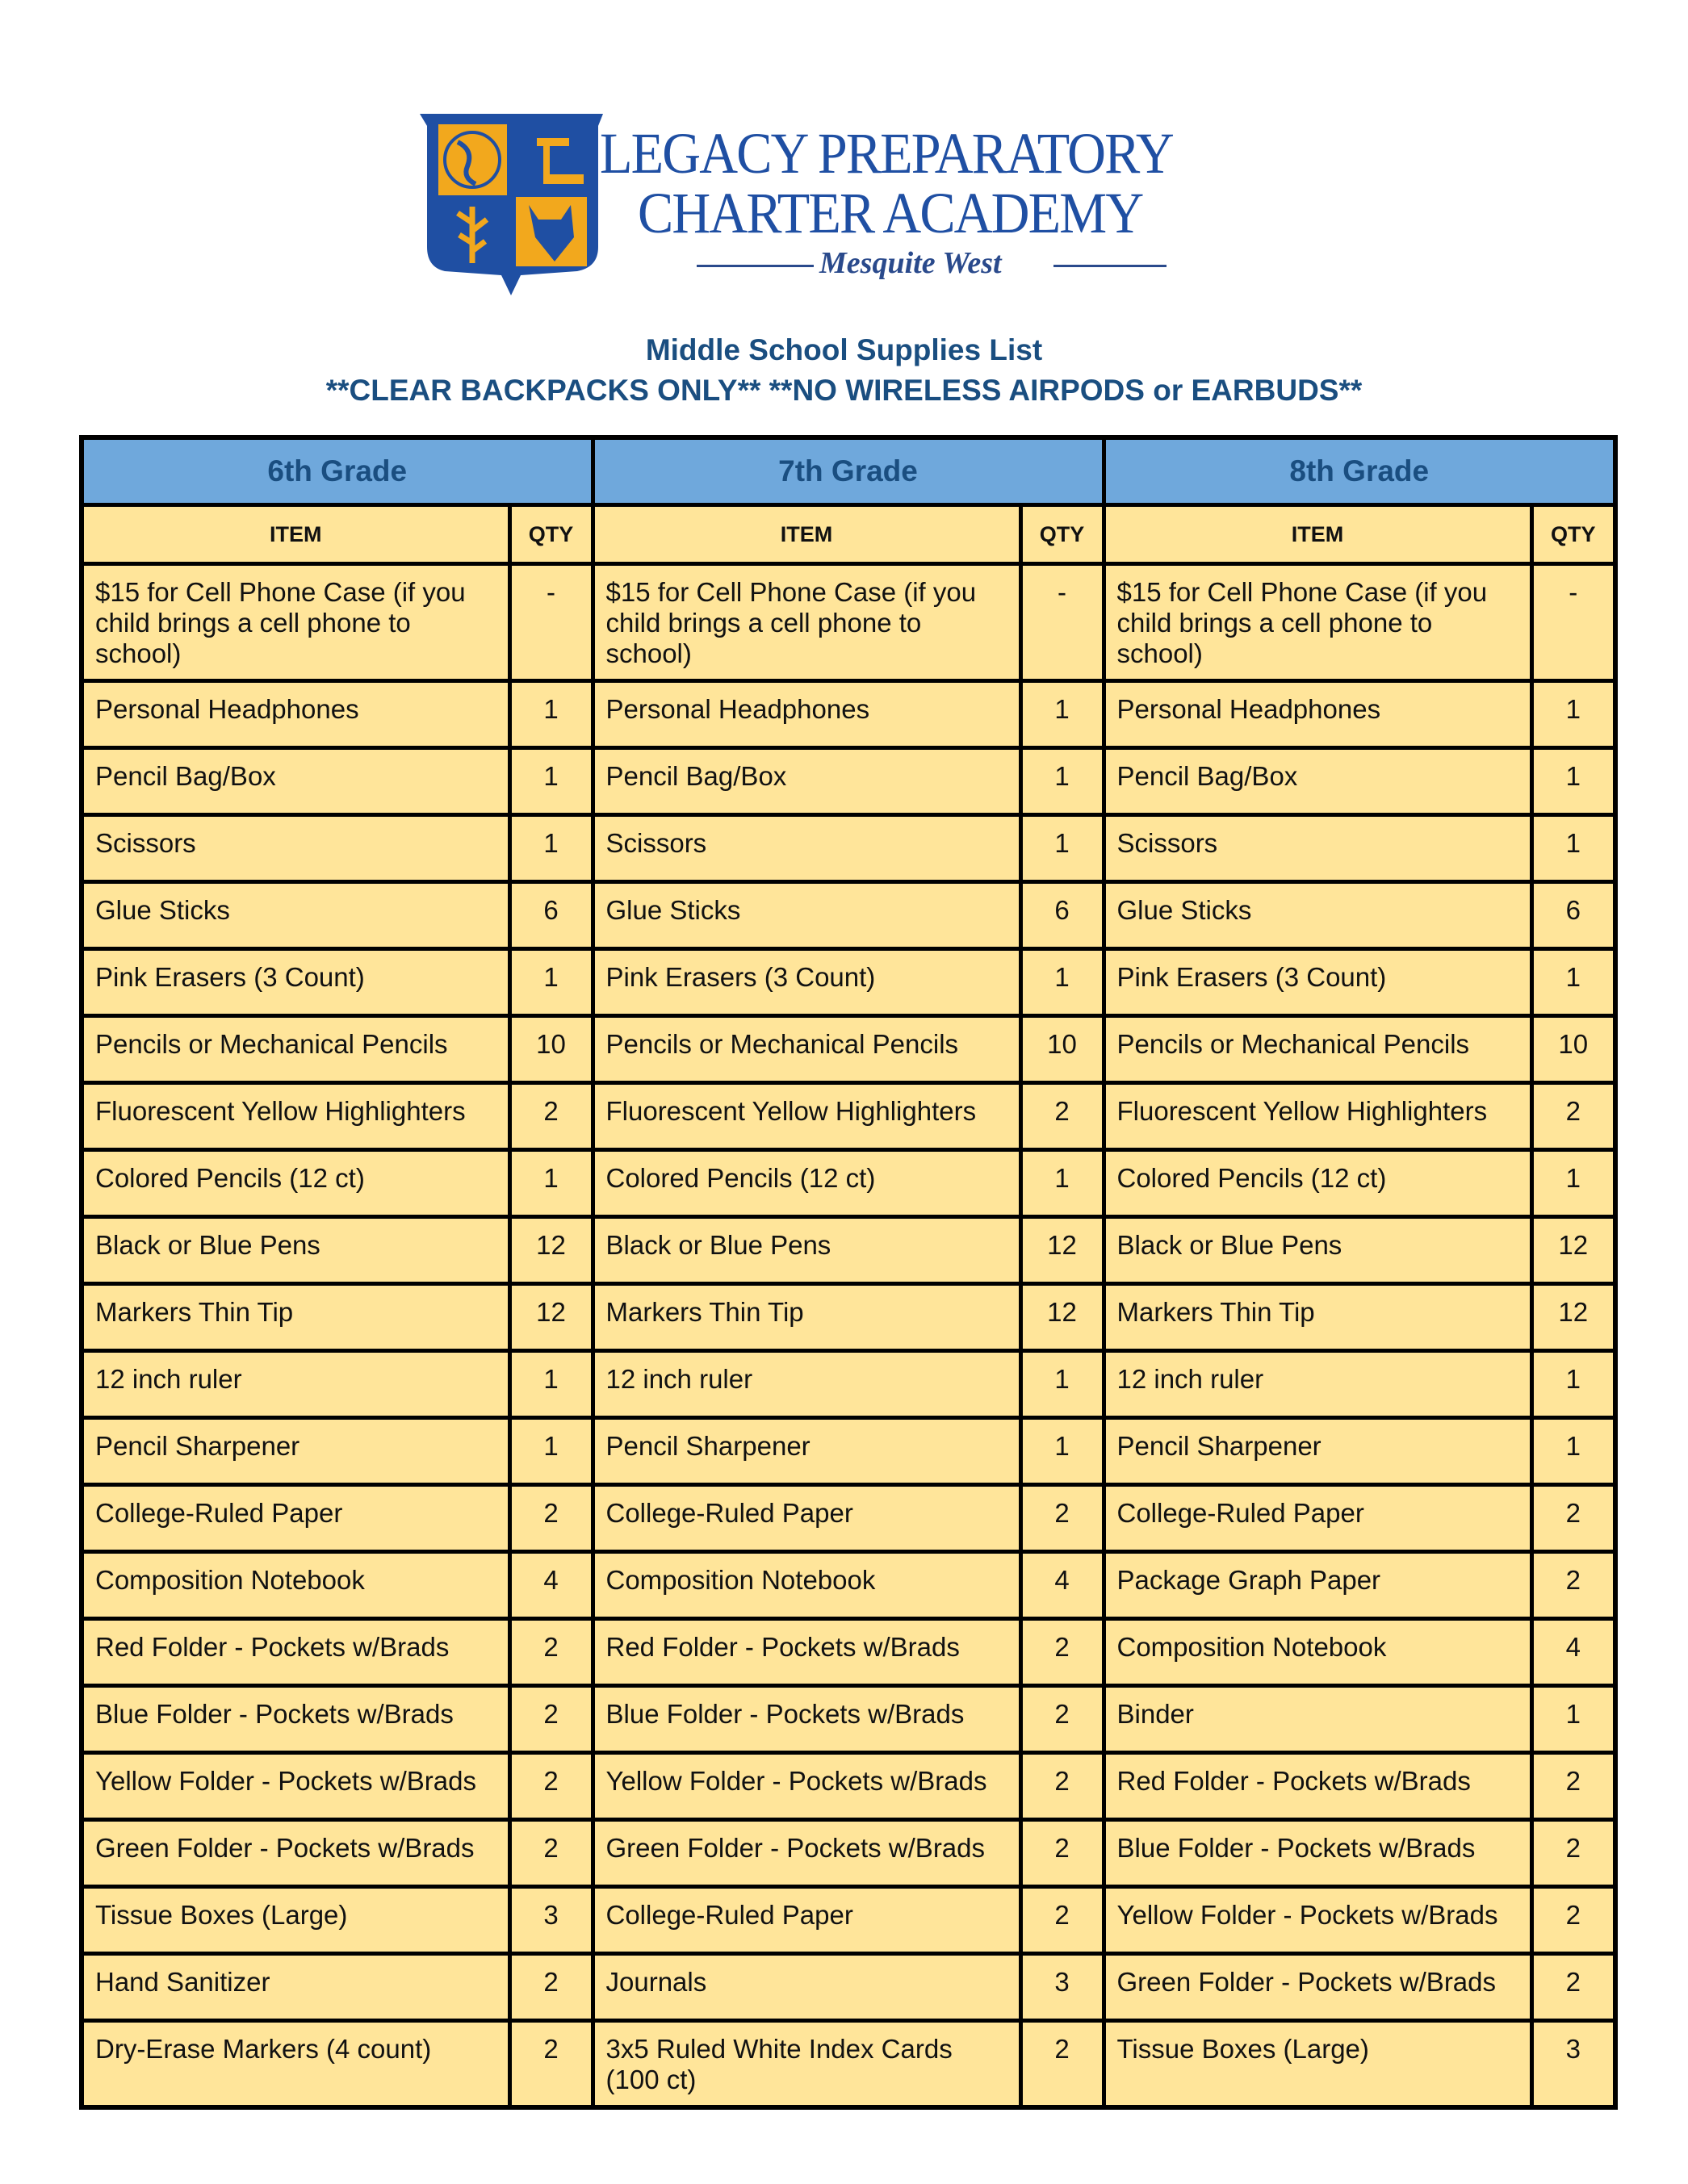 Image resolution: width=1688 pixels, height=2184 pixels. I want to click on item-cell: Colored Pencils (12 ct), so click(295, 1183).